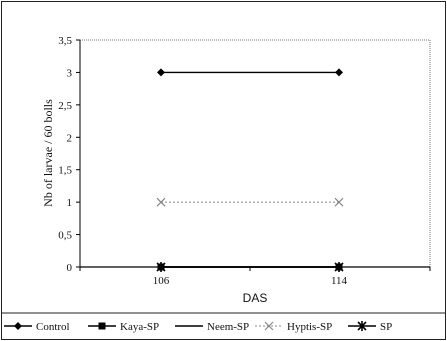  What do you see at coordinates (139, 327) in the screenshot?
I see `legend-label: Kaya-SP` at bounding box center [139, 327].